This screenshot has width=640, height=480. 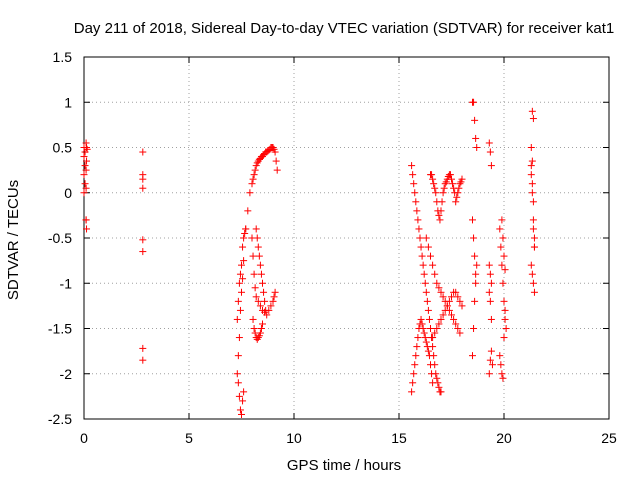 What do you see at coordinates (504, 438) in the screenshot?
I see `x-tick-label: 20` at bounding box center [504, 438].